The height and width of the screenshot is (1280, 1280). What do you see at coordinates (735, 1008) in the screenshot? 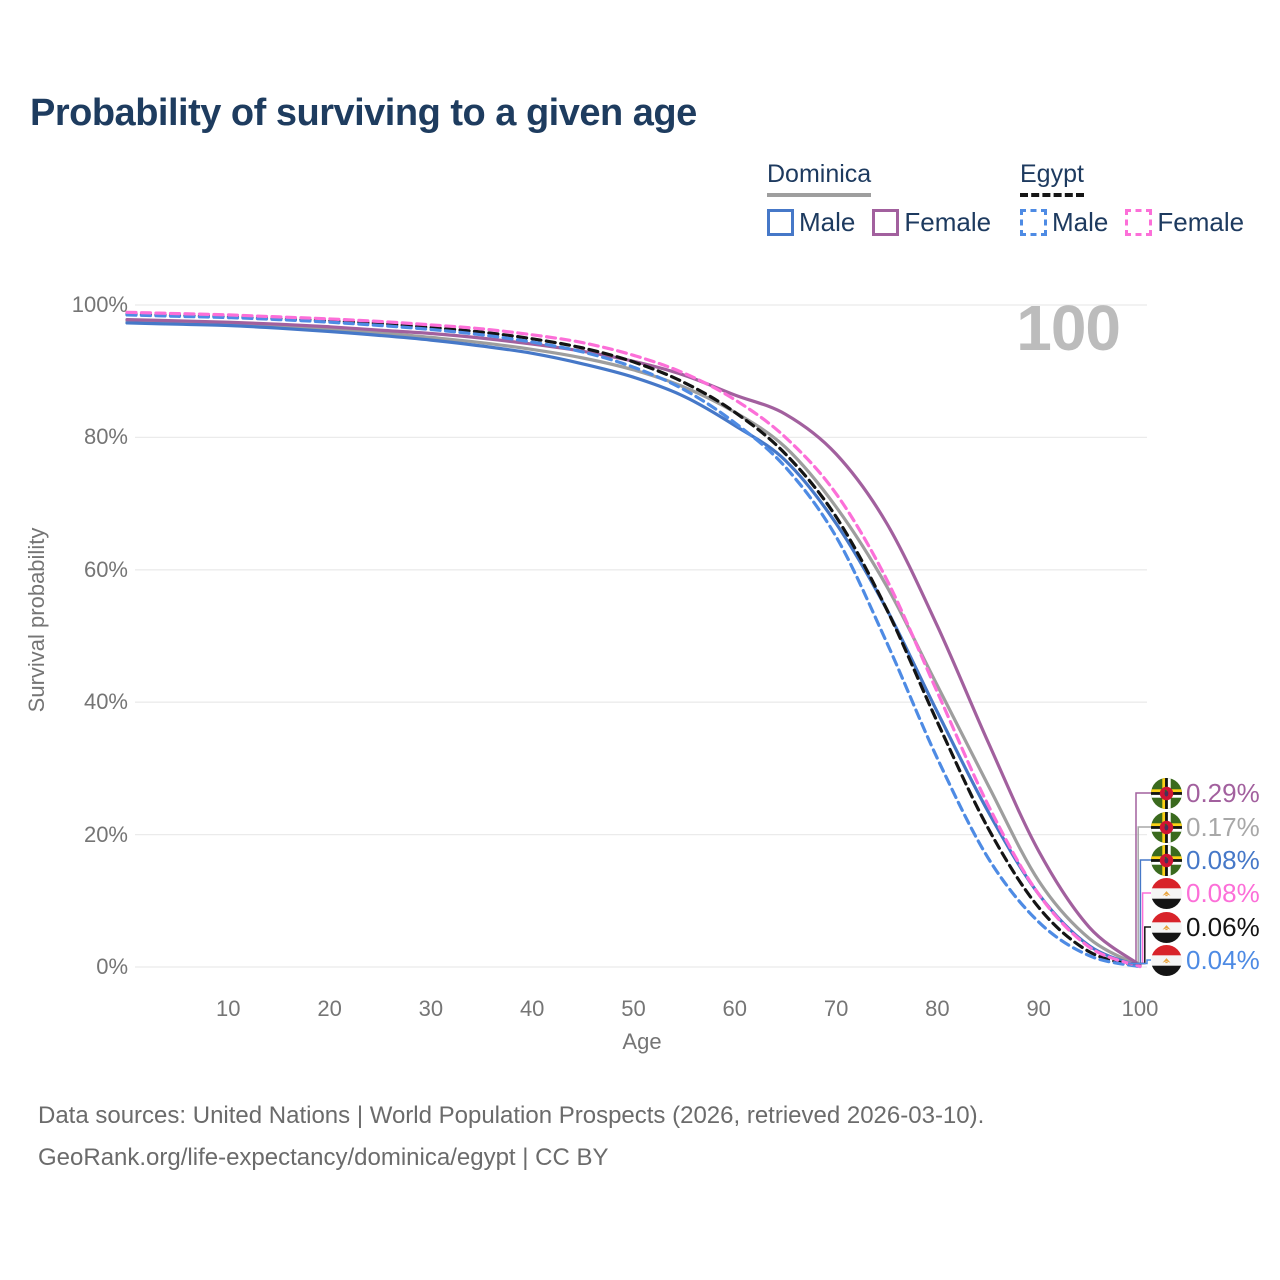
I see `x-tick-label: 60` at bounding box center [735, 1008].